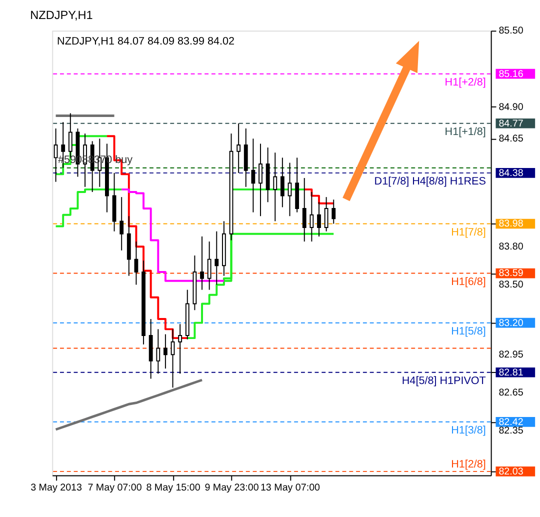  I want to click on y-tick-label: 83.59, so click(511, 274).